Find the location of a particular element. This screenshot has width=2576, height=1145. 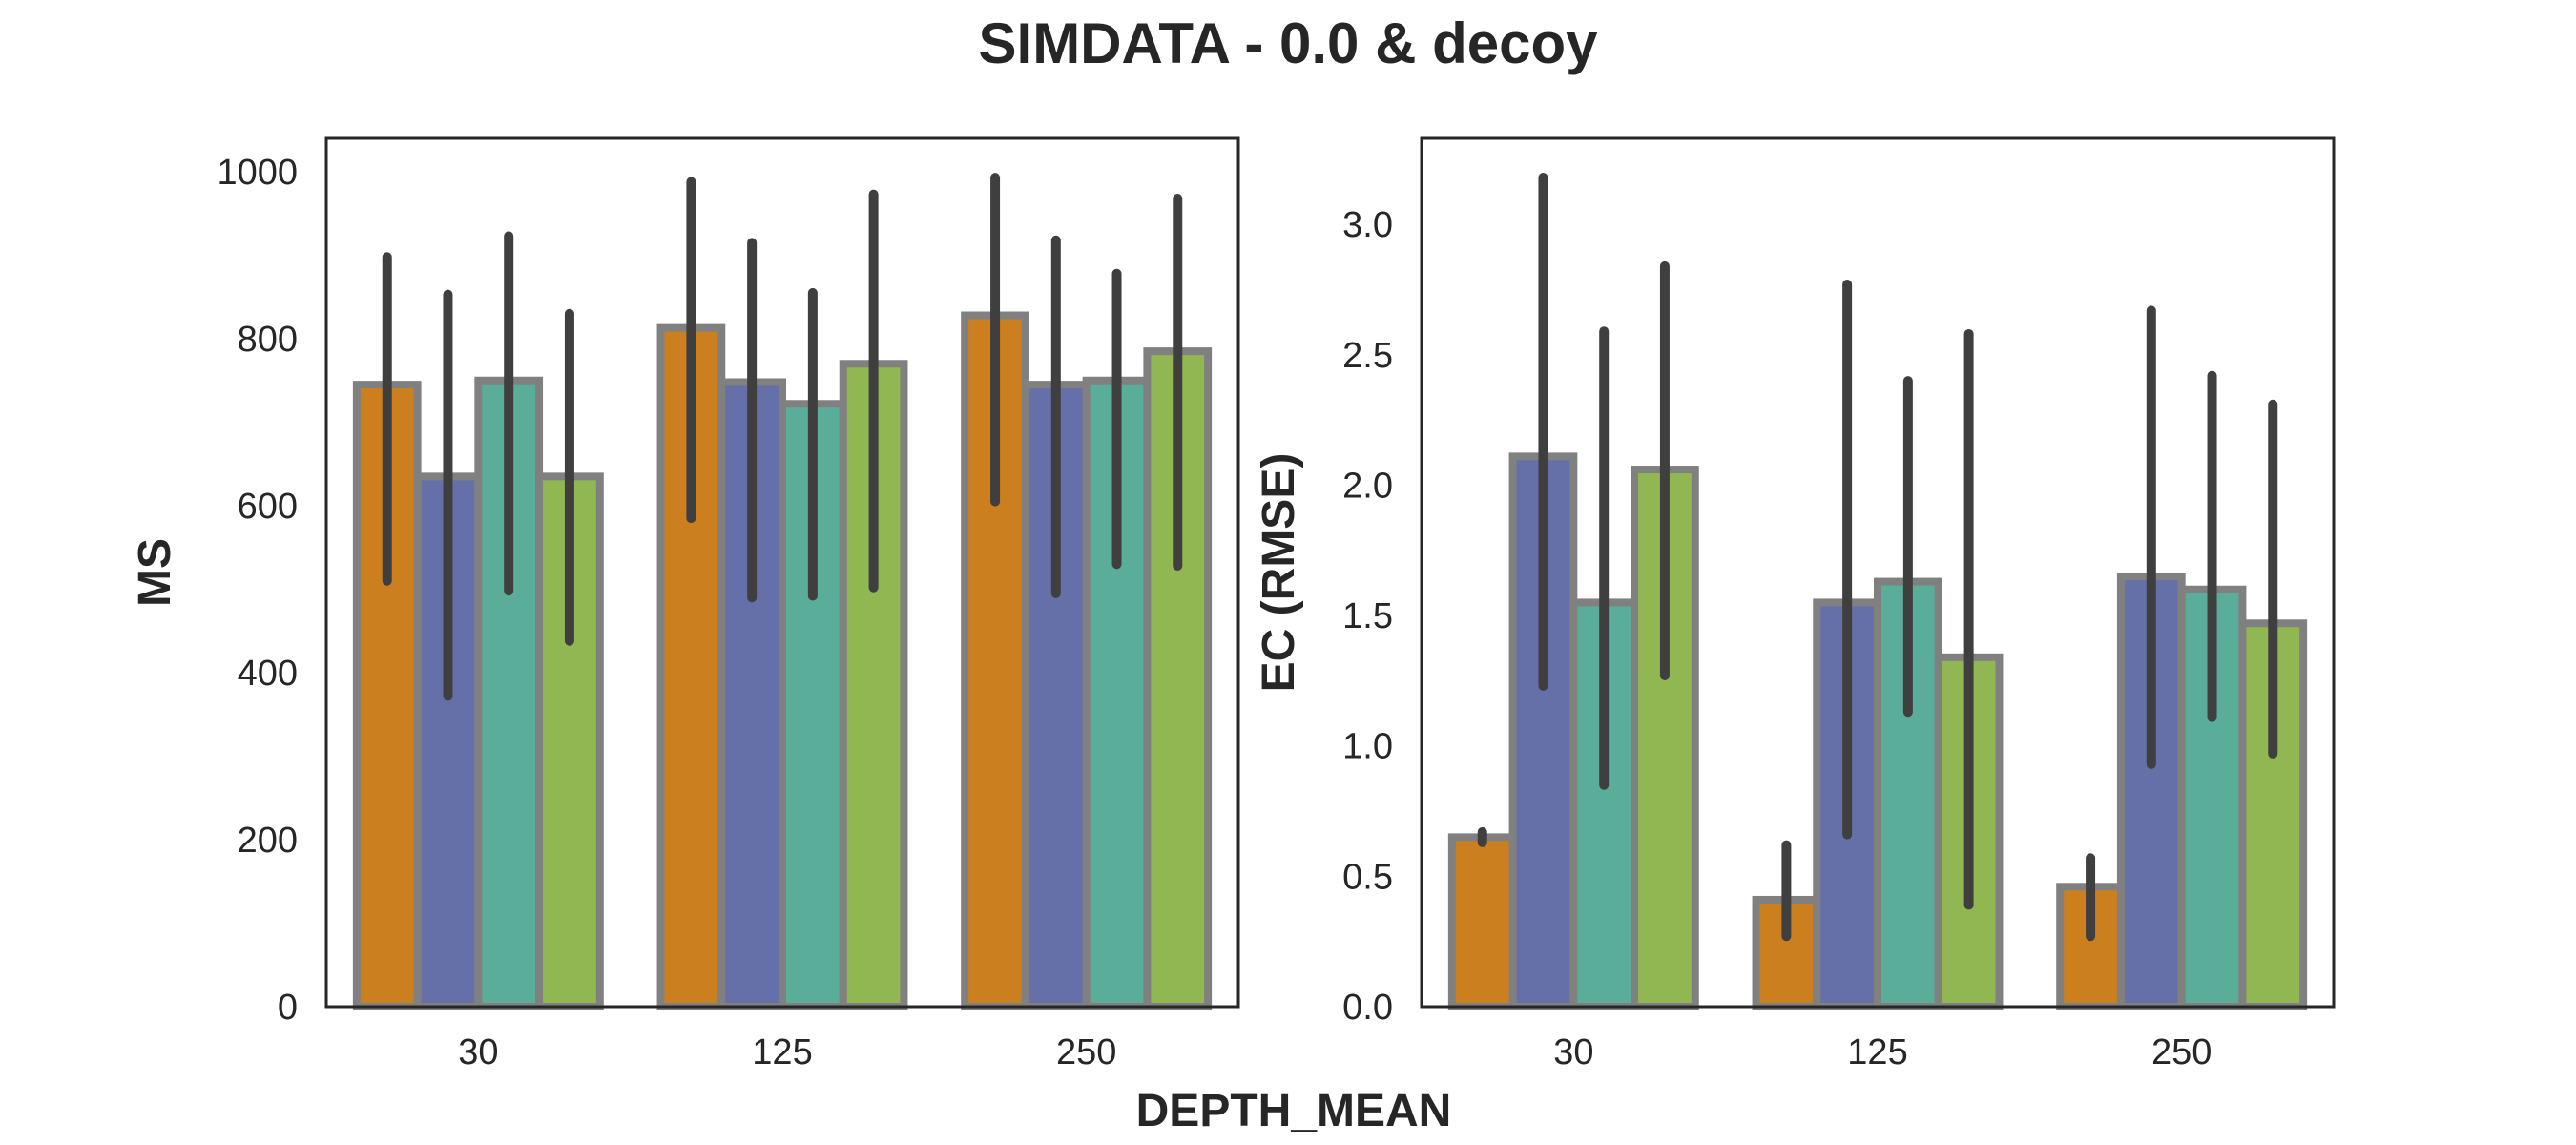

ms-ytick-label: 400 is located at coordinates (268, 674).